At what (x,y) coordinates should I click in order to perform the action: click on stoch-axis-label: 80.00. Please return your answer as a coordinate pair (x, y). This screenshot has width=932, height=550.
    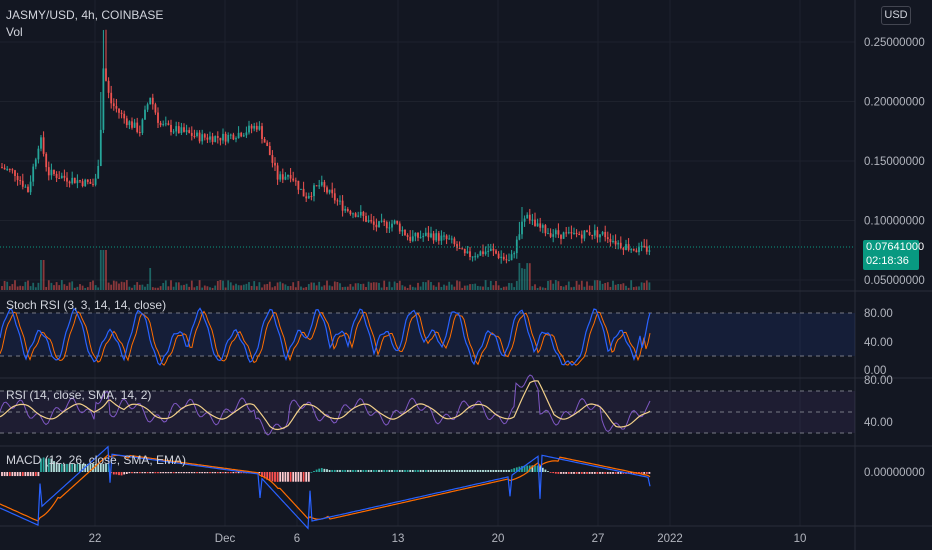
    Looking at the image, I should click on (878, 314).